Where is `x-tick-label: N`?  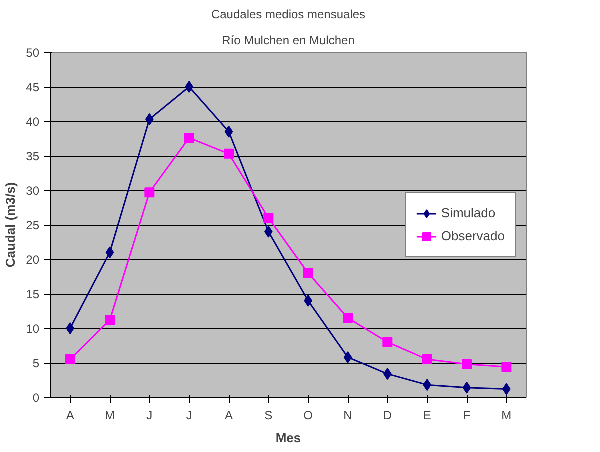
x-tick-label: N is located at coordinates (348, 415).